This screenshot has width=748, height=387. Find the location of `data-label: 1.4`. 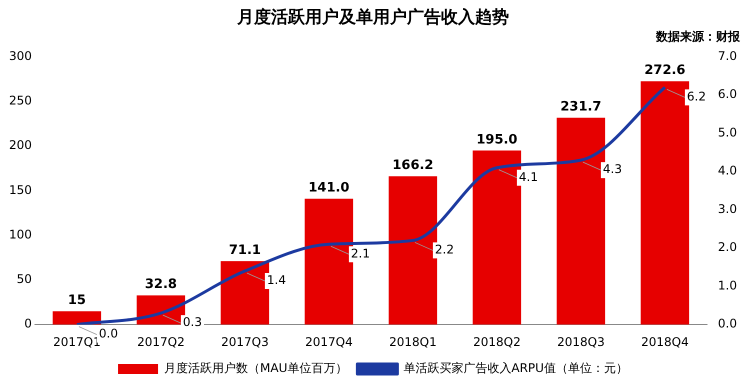

data-label: 1.4 is located at coordinates (276, 280).